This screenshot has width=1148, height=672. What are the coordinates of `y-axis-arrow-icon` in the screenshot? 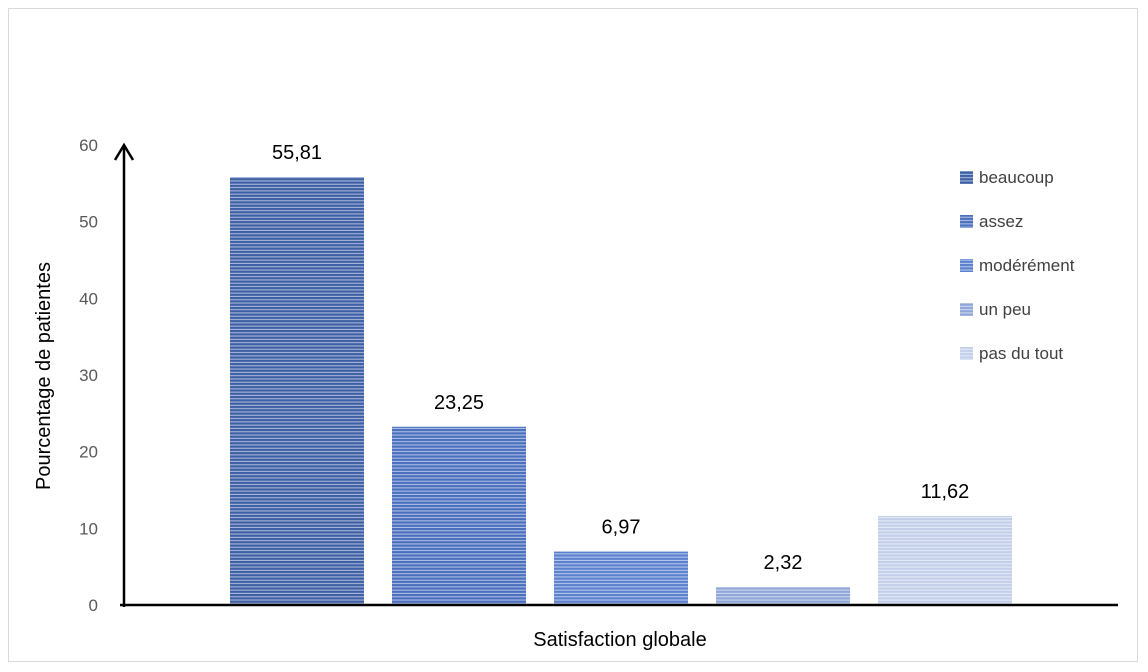 It's located at (124, 151).